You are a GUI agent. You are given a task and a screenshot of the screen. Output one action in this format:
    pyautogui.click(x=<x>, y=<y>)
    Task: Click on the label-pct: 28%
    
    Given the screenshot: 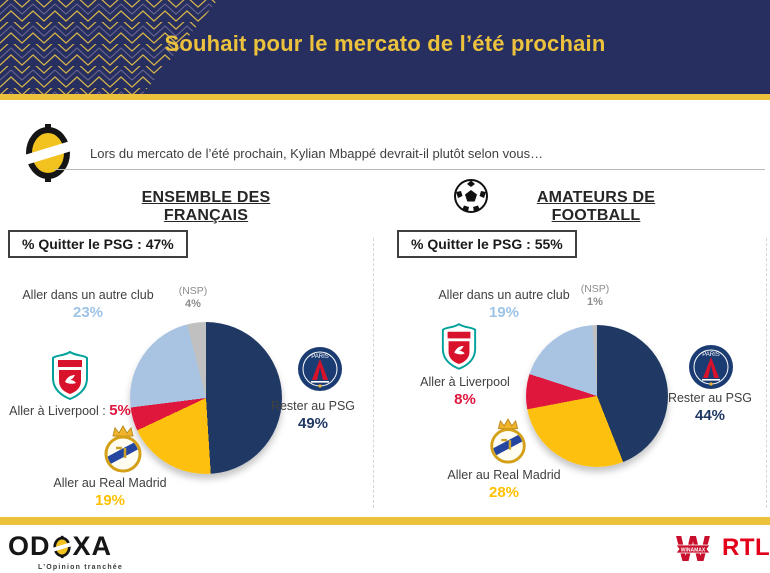 What is the action you would take?
    pyautogui.click(x=504, y=492)
    